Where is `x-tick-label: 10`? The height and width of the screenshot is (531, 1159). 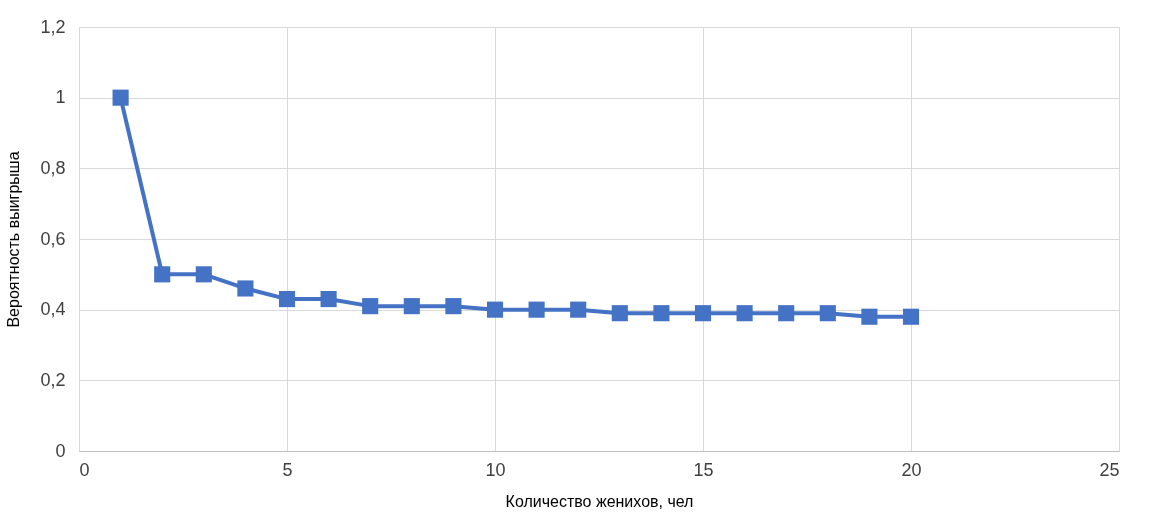 x-tick-label: 10 is located at coordinates (495, 469).